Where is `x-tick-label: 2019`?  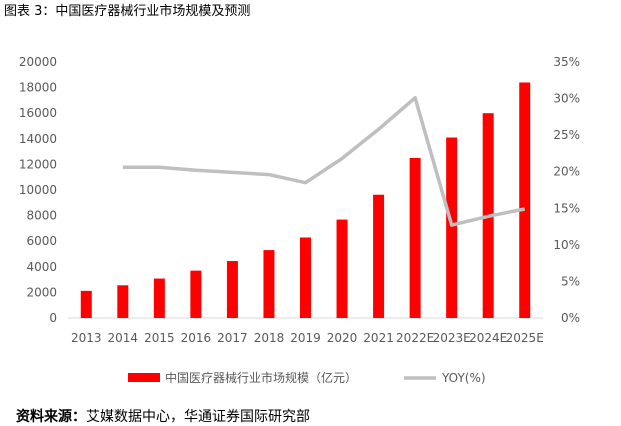 x-tick-label: 2019 is located at coordinates (305, 338).